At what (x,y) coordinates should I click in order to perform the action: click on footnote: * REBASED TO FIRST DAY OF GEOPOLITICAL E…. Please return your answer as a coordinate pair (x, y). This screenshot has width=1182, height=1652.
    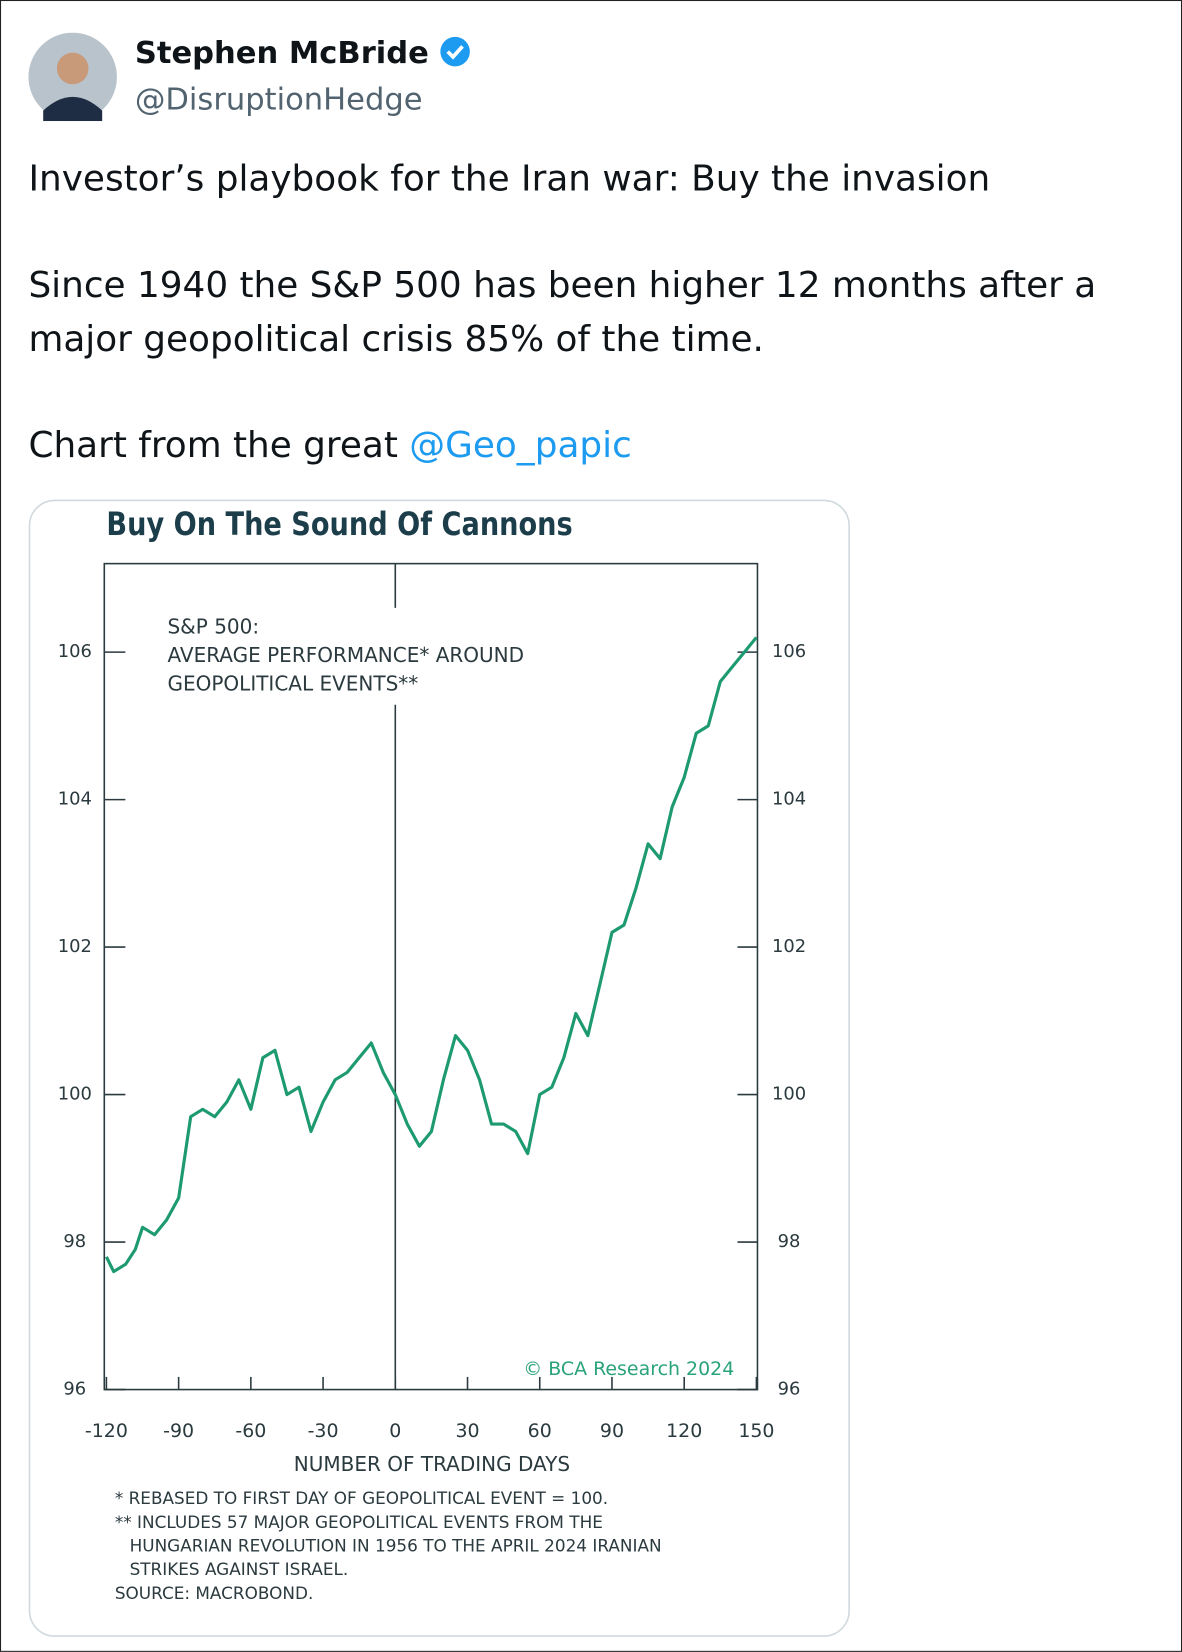
    Looking at the image, I should click on (361, 1498).